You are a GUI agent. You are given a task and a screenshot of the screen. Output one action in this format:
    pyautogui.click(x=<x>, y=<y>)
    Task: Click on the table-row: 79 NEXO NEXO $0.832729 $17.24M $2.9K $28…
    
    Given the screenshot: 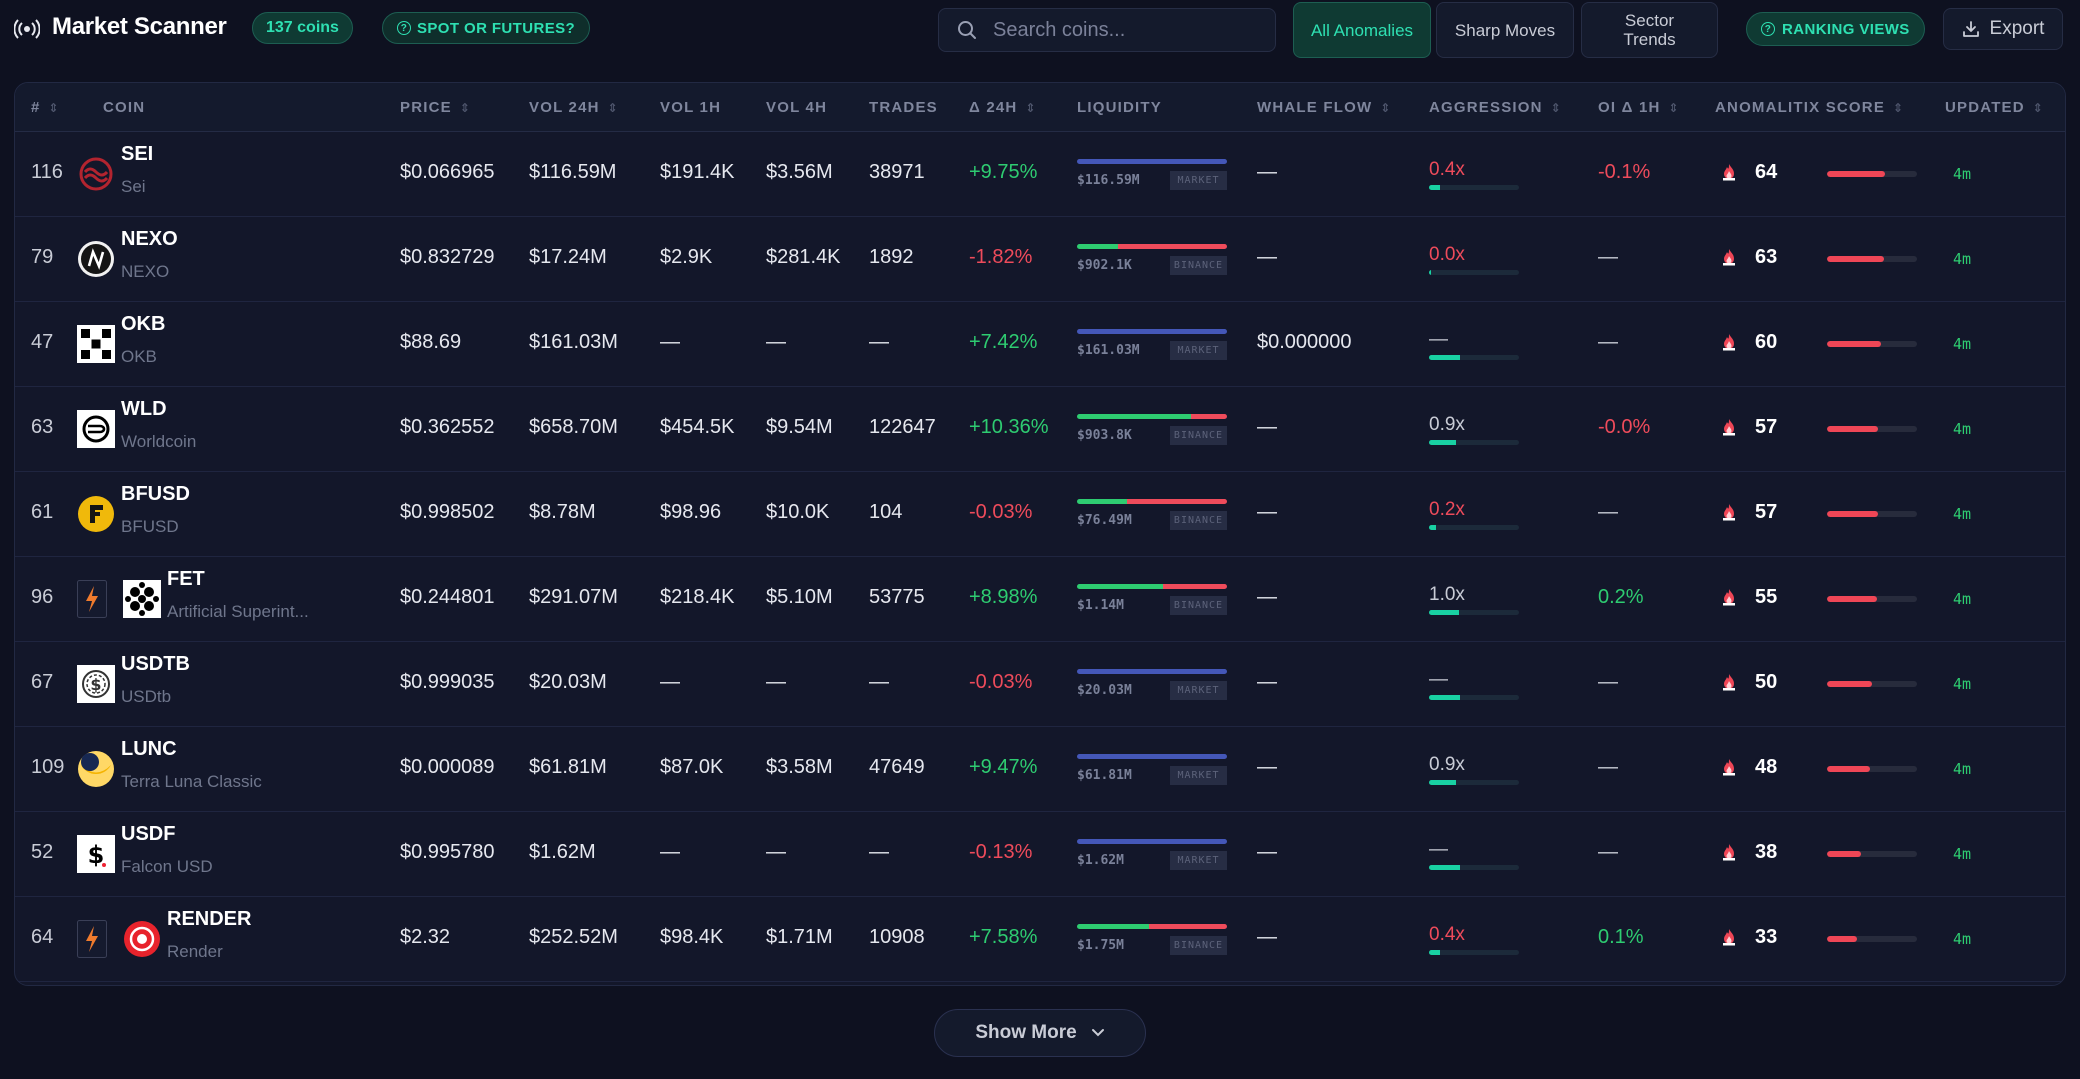 What is the action you would take?
    pyautogui.click(x=1040, y=259)
    